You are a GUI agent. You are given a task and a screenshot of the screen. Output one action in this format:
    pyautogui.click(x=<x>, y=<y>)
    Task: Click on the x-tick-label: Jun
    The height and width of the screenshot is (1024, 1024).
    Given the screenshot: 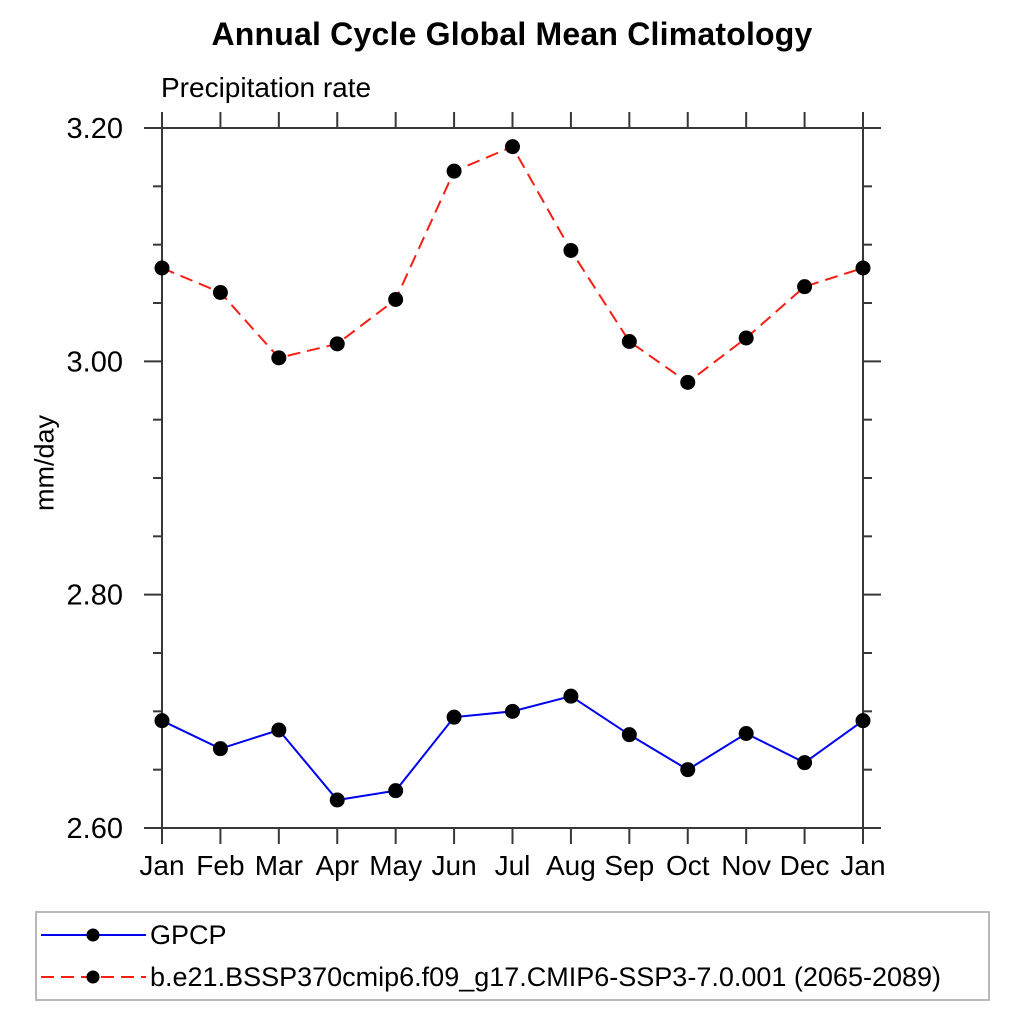 What is the action you would take?
    pyautogui.click(x=454, y=865)
    